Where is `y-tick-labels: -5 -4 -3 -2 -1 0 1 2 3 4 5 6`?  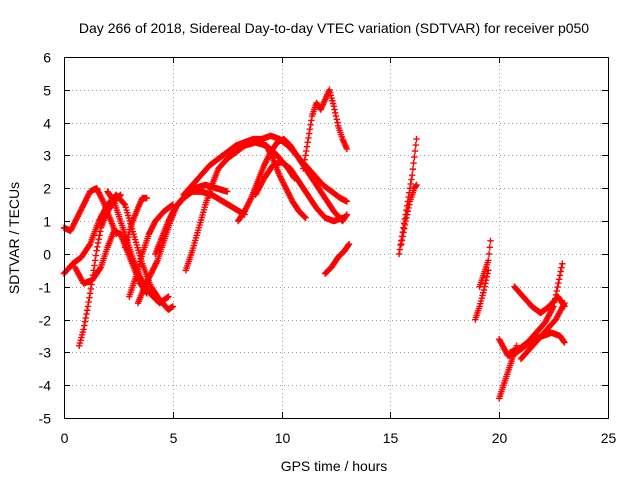 y-tick-labels: -5 -4 -3 -2 -1 0 1 2 3 4 5 6 is located at coordinates (45, 238).